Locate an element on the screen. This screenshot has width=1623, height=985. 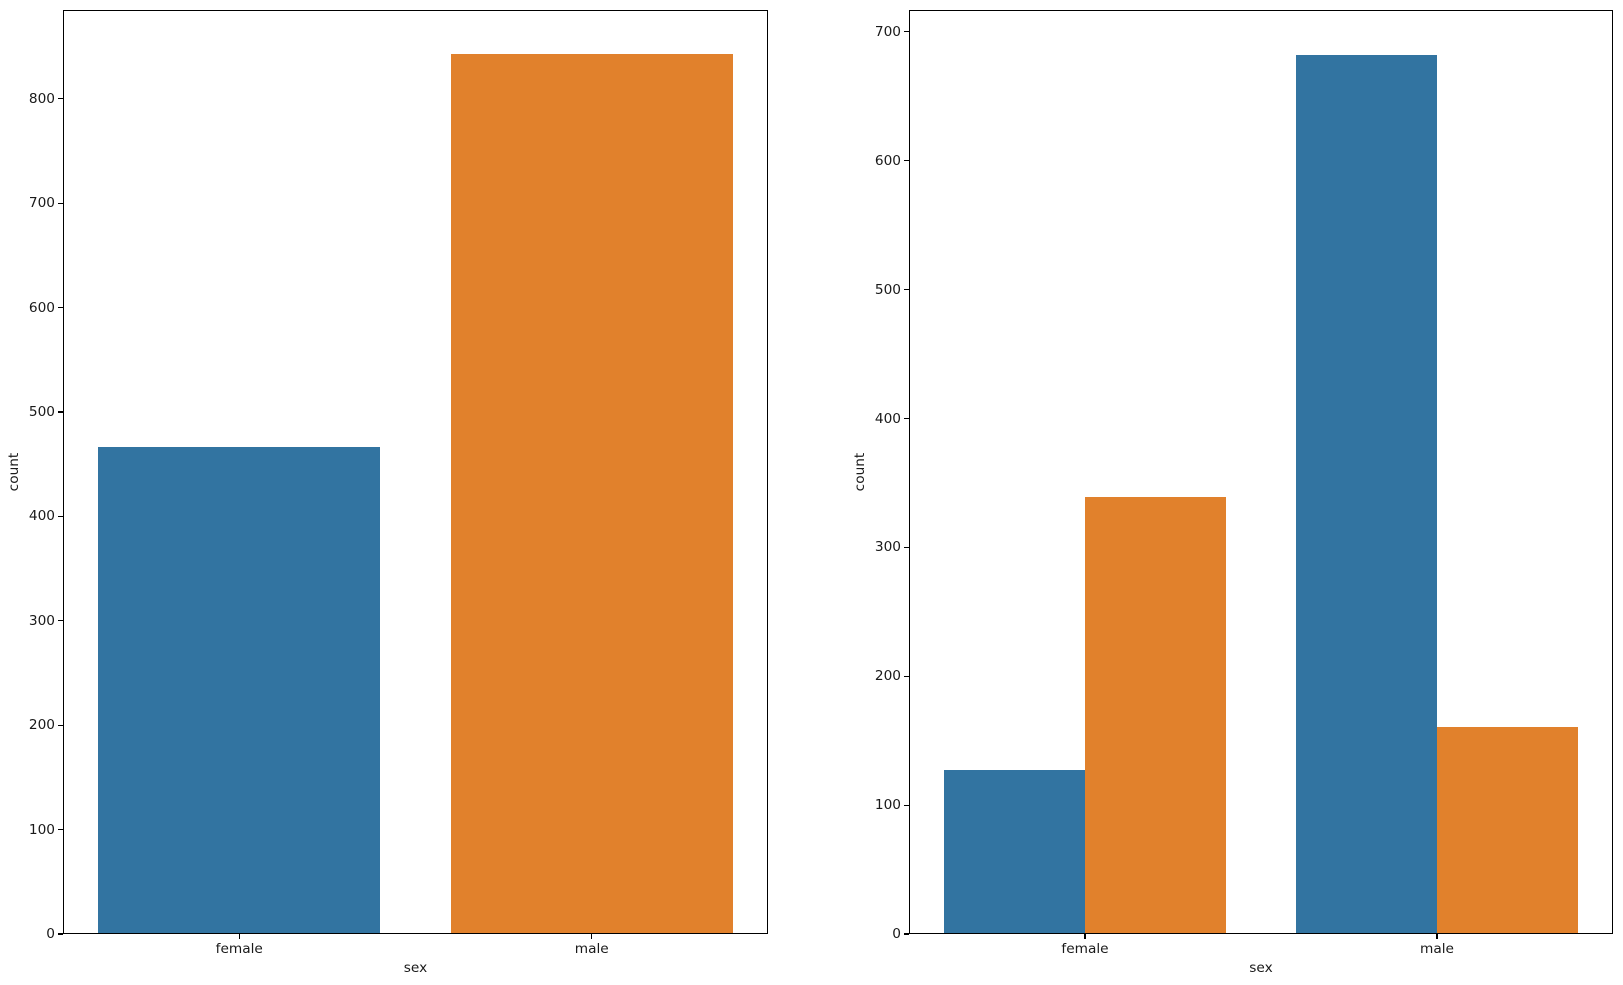
bar-female-series1 is located at coordinates (1155, 715).